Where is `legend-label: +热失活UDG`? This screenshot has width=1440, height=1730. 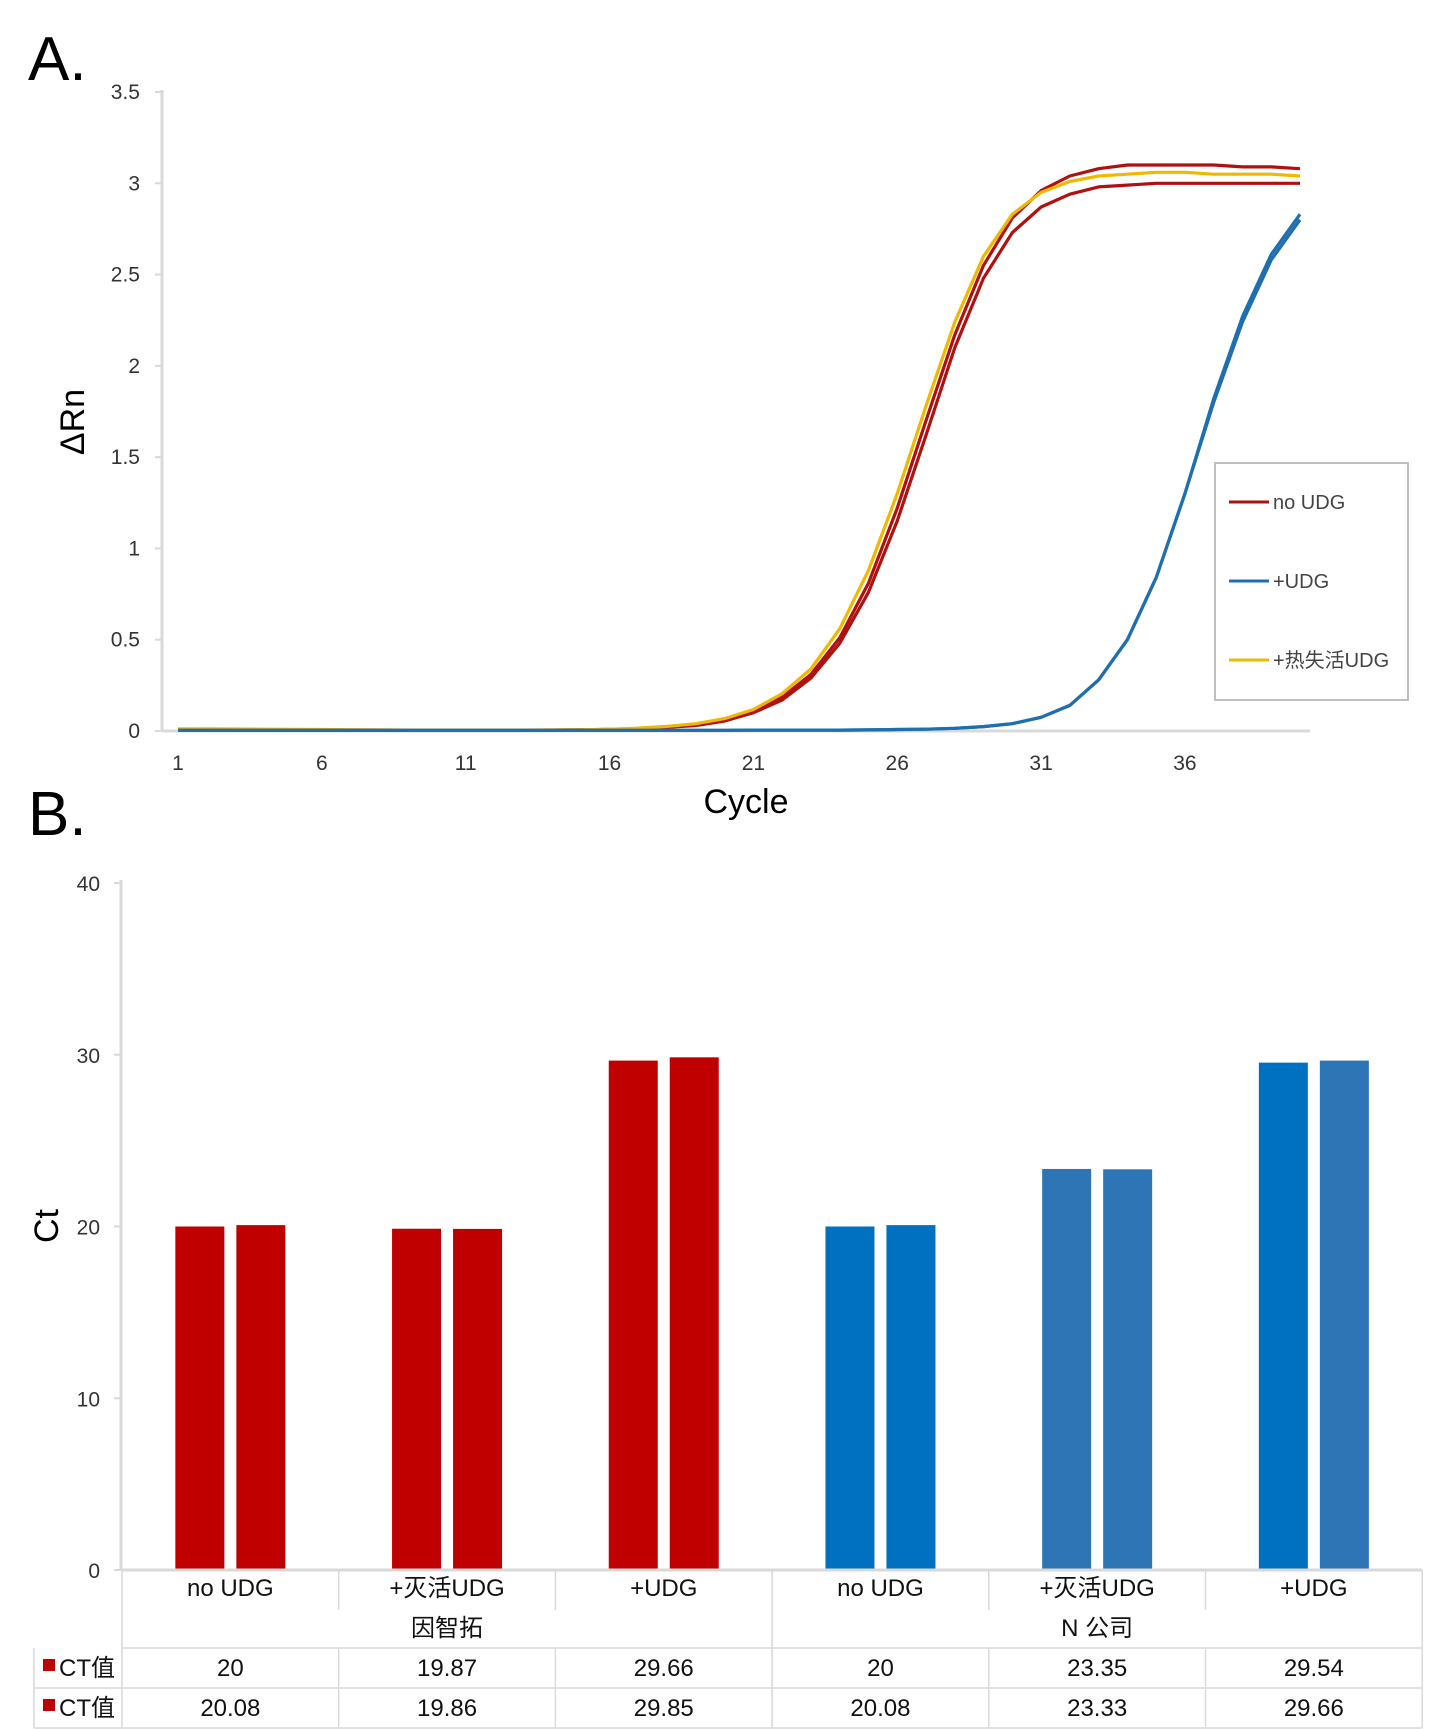
legend-label: +热失活UDG is located at coordinates (1331, 660).